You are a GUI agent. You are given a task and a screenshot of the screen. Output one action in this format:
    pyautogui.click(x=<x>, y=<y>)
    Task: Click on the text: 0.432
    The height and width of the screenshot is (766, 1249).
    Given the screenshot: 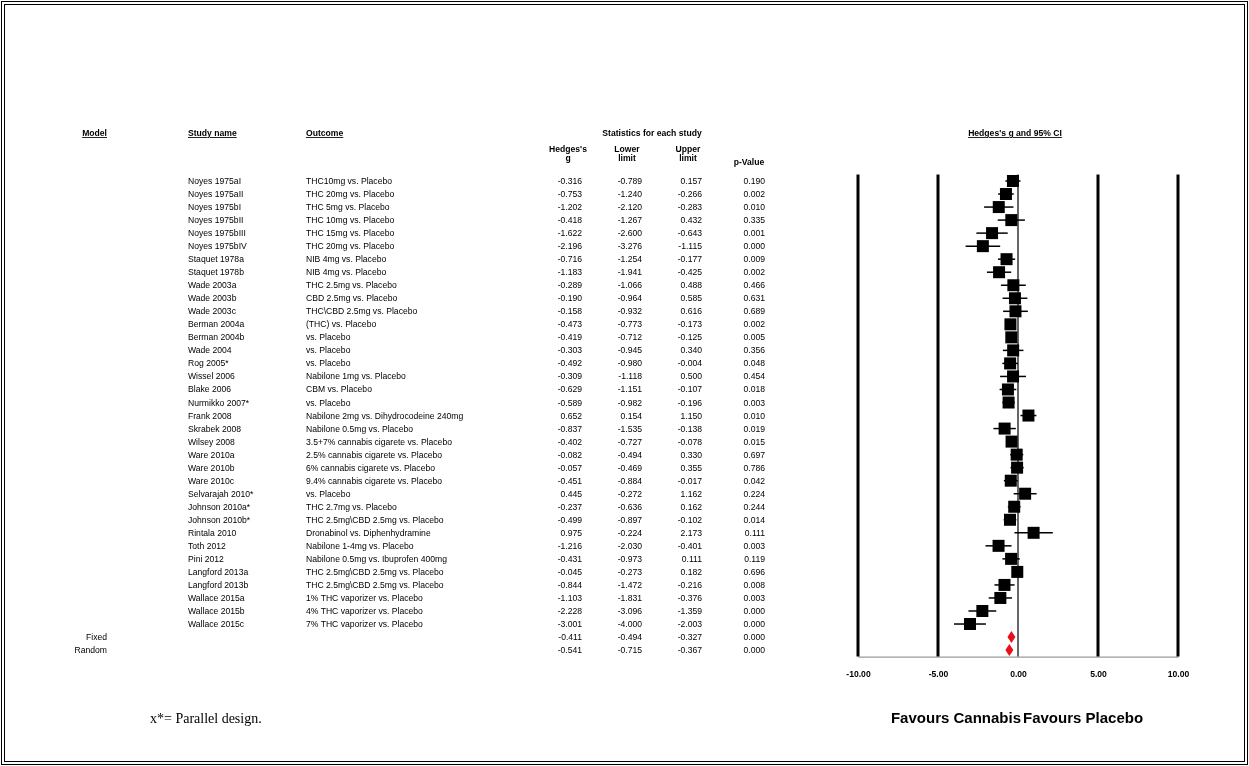 What is the action you would take?
    pyautogui.click(x=691, y=220)
    